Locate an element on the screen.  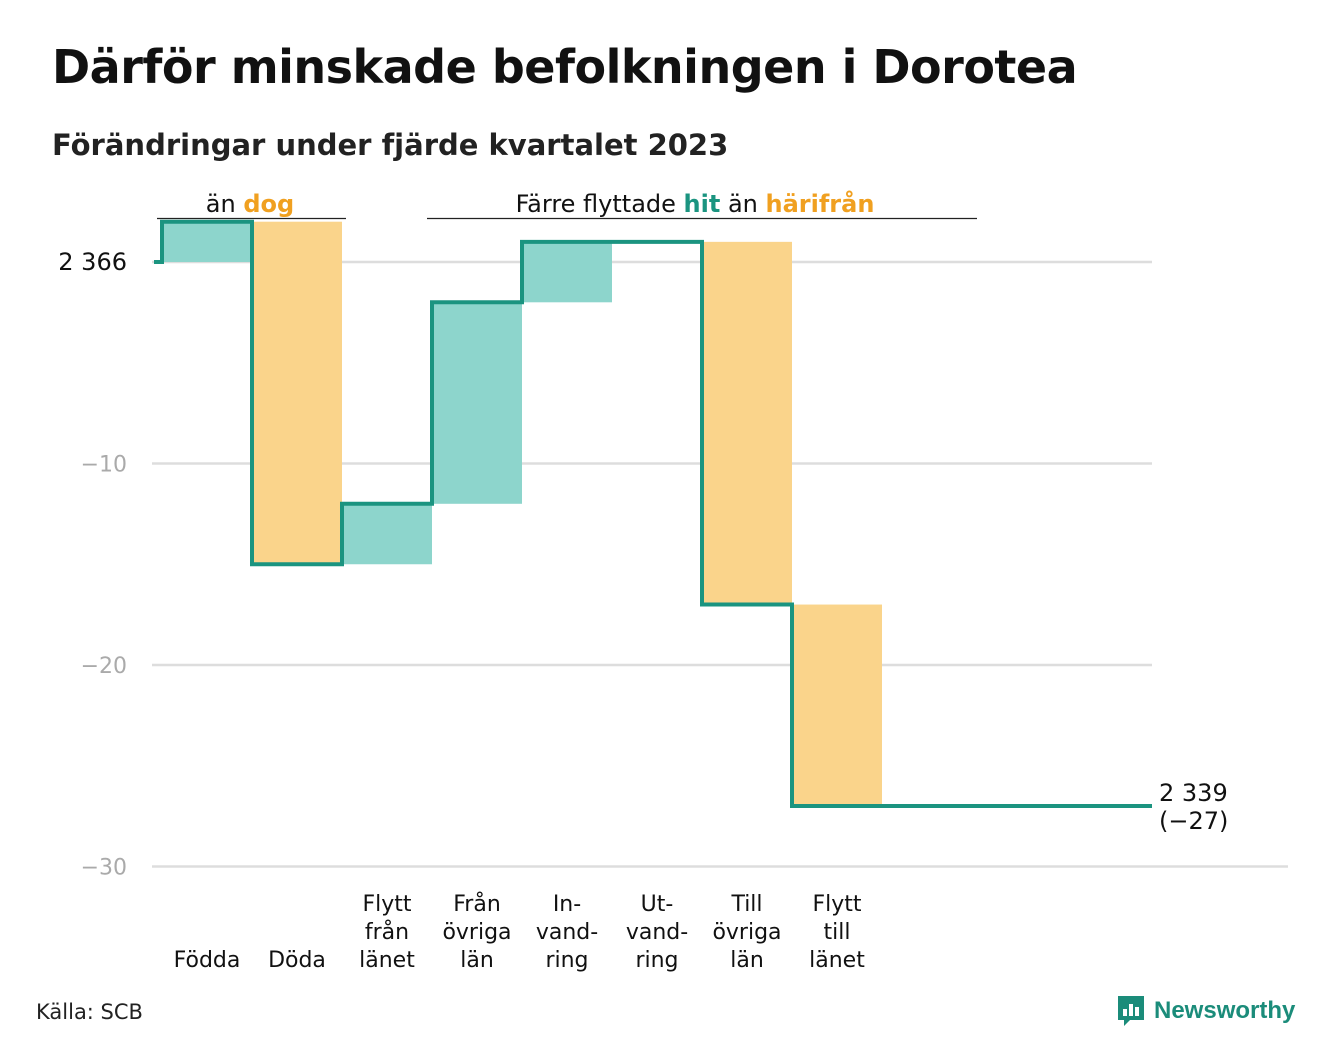
group-label: Färre flyttade hit än härifrån is located at coordinates (695, 203).